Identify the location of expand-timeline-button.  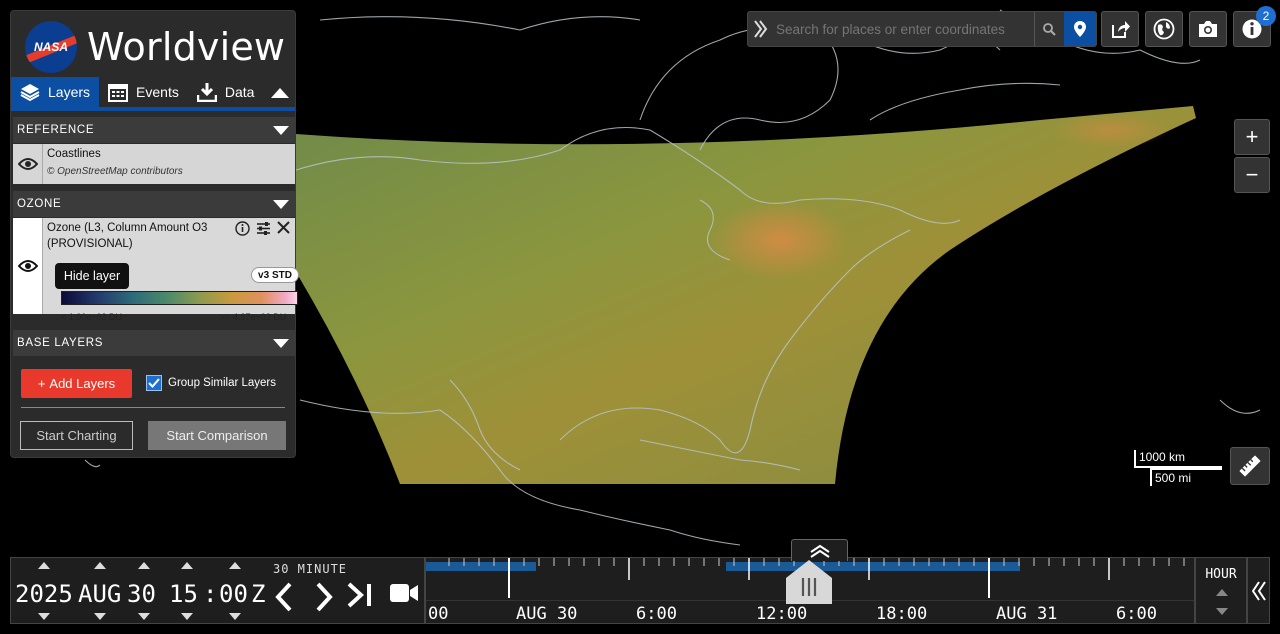
(819, 550).